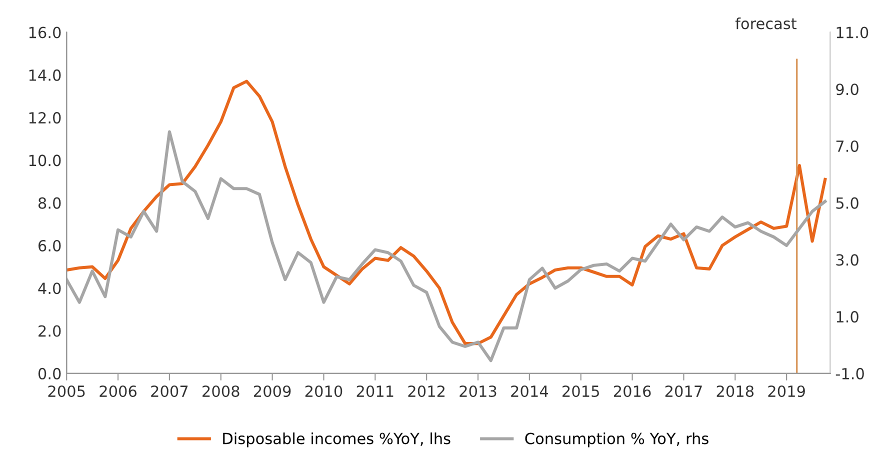  I want to click on x-tick-label: 2017, so click(683, 391).